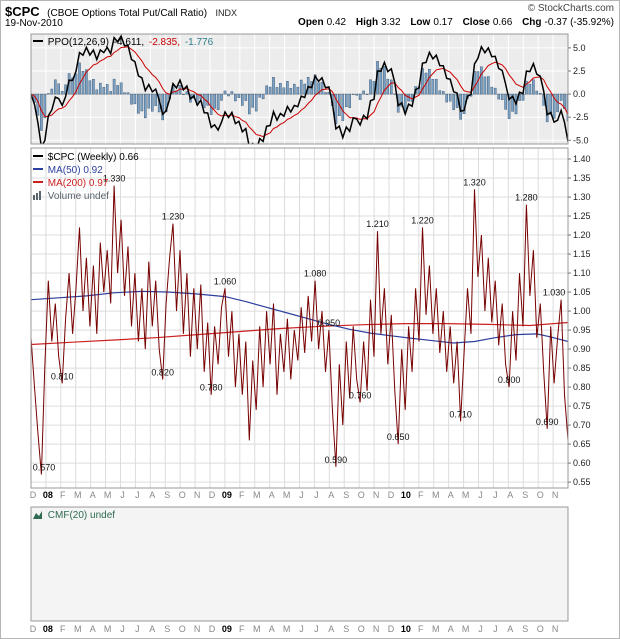  I want to click on svg-text: 1.230, so click(173, 217).